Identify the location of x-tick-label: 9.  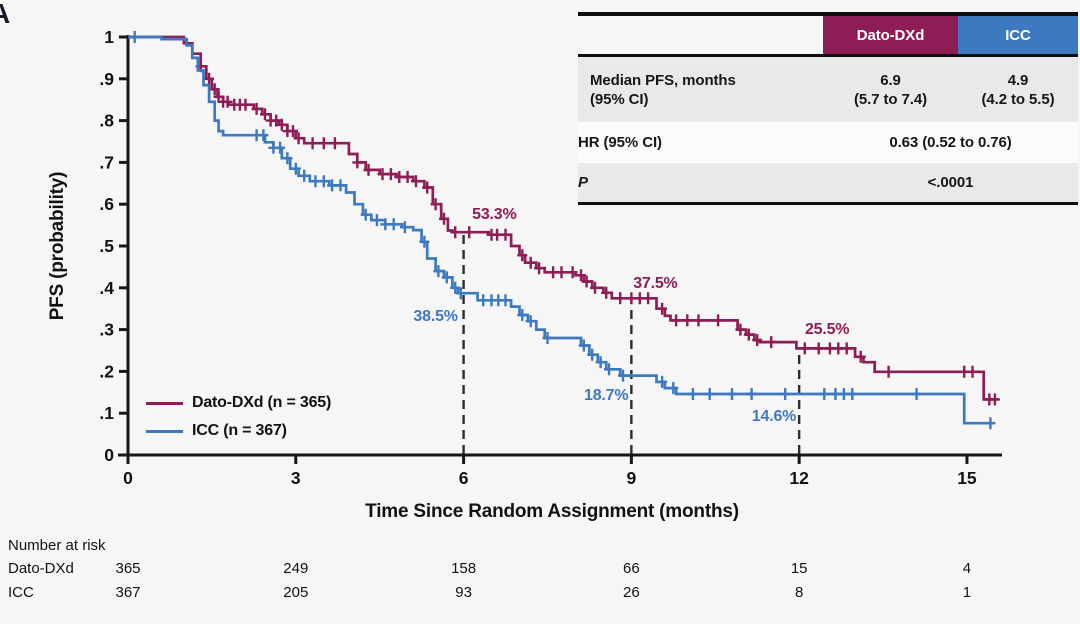
(632, 478).